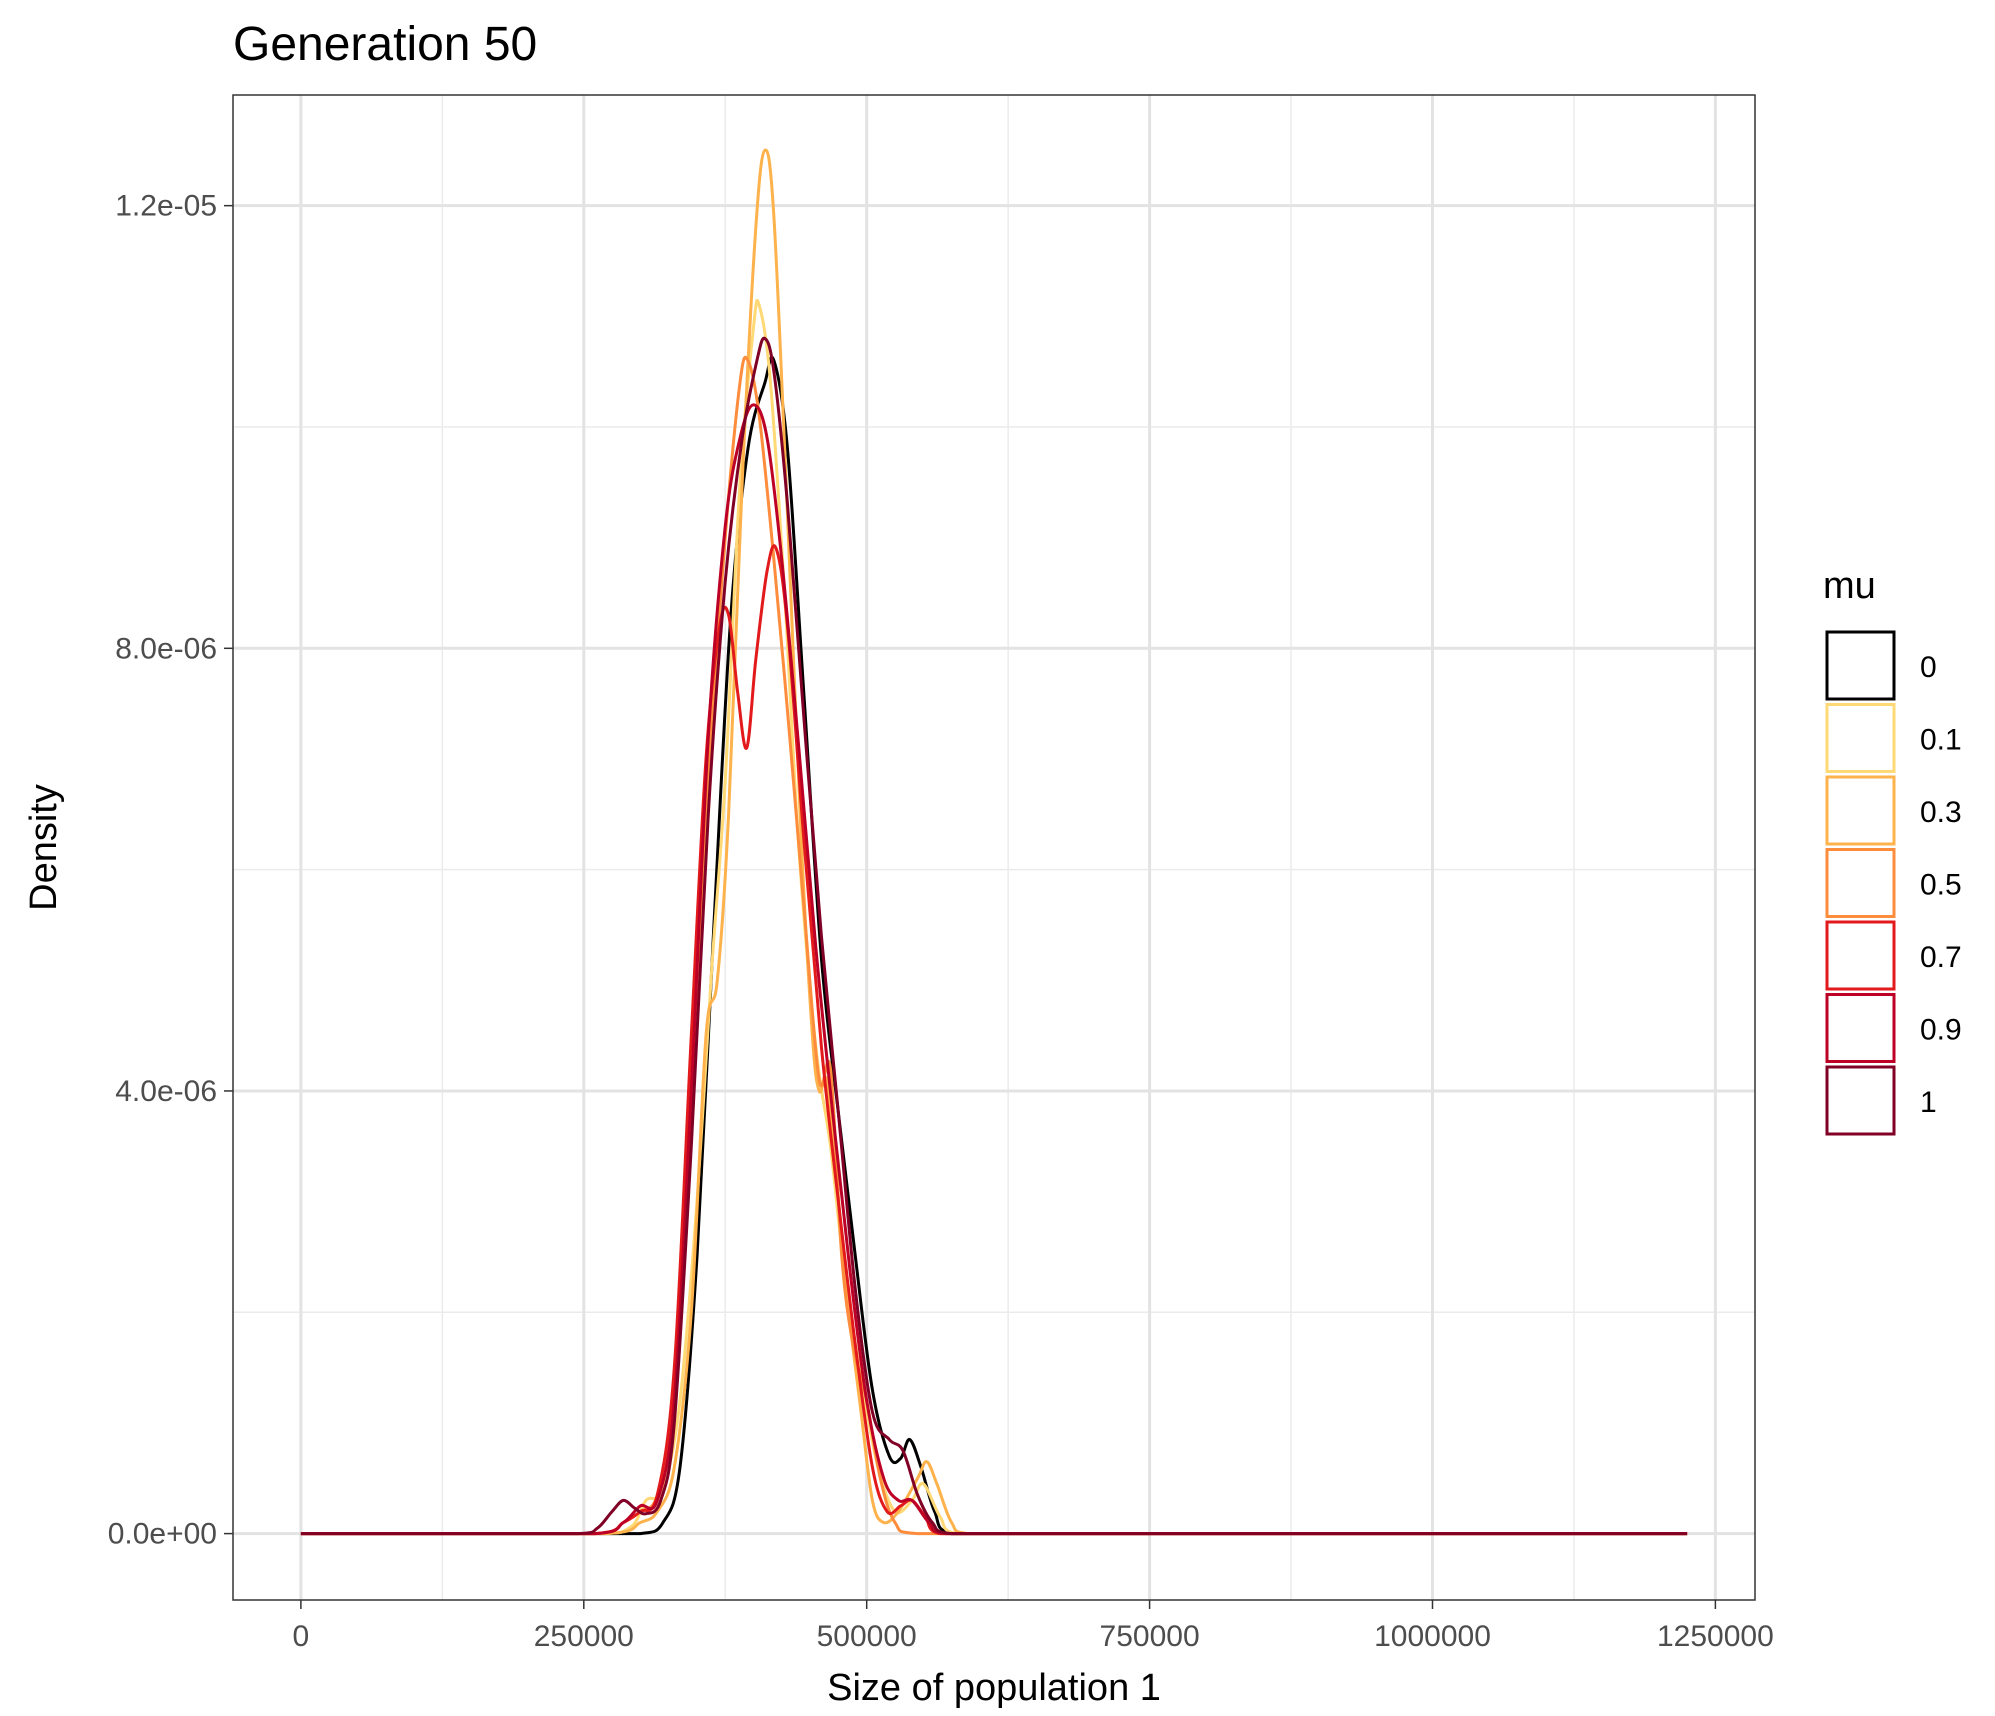  What do you see at coordinates (994, 1688) in the screenshot?
I see `x-axis-title: Size of population 1` at bounding box center [994, 1688].